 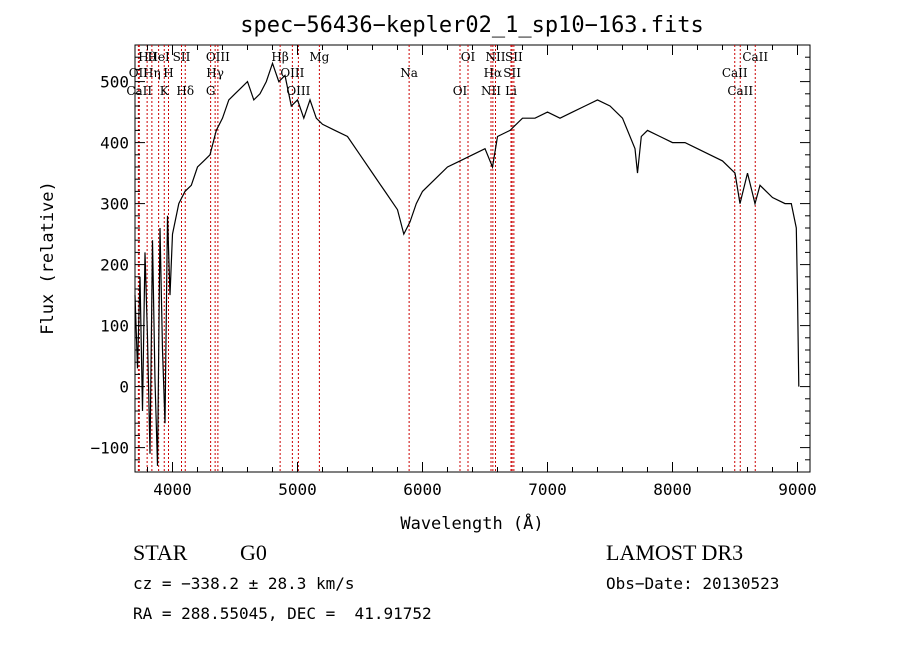 What do you see at coordinates (215, 73) in the screenshot?
I see `line-marker-label: Hγ` at bounding box center [215, 73].